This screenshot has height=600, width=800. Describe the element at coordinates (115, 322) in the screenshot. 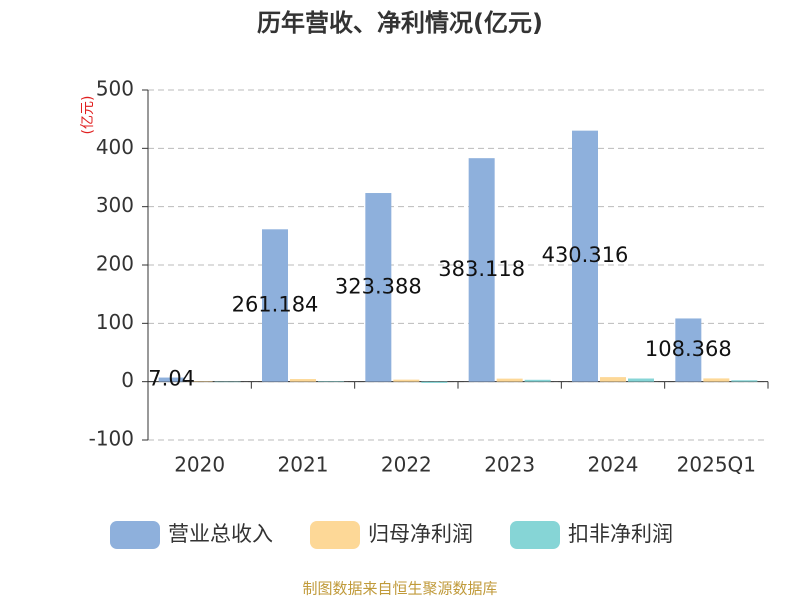

I see `y-tick-label: 100` at that location.